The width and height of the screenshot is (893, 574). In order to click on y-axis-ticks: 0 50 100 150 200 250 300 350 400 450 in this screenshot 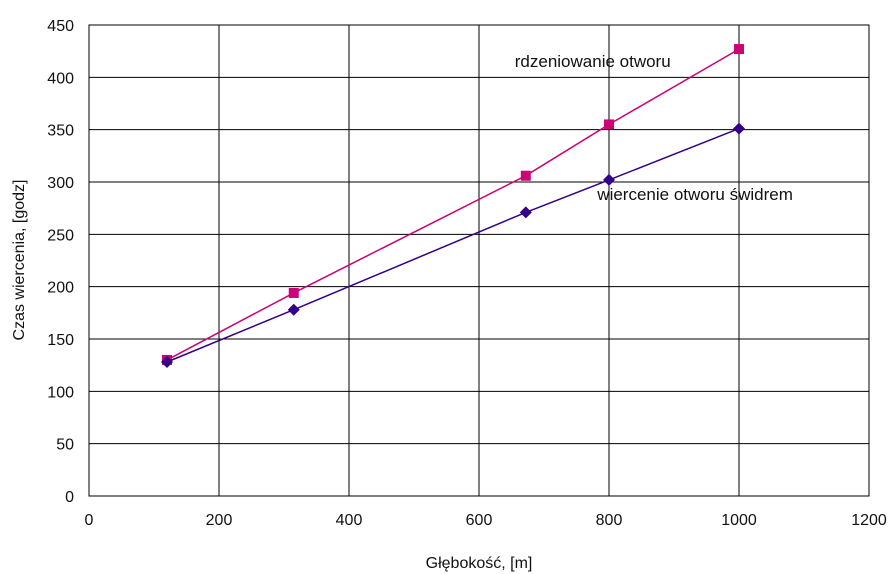, I will do `click(60, 262)`.